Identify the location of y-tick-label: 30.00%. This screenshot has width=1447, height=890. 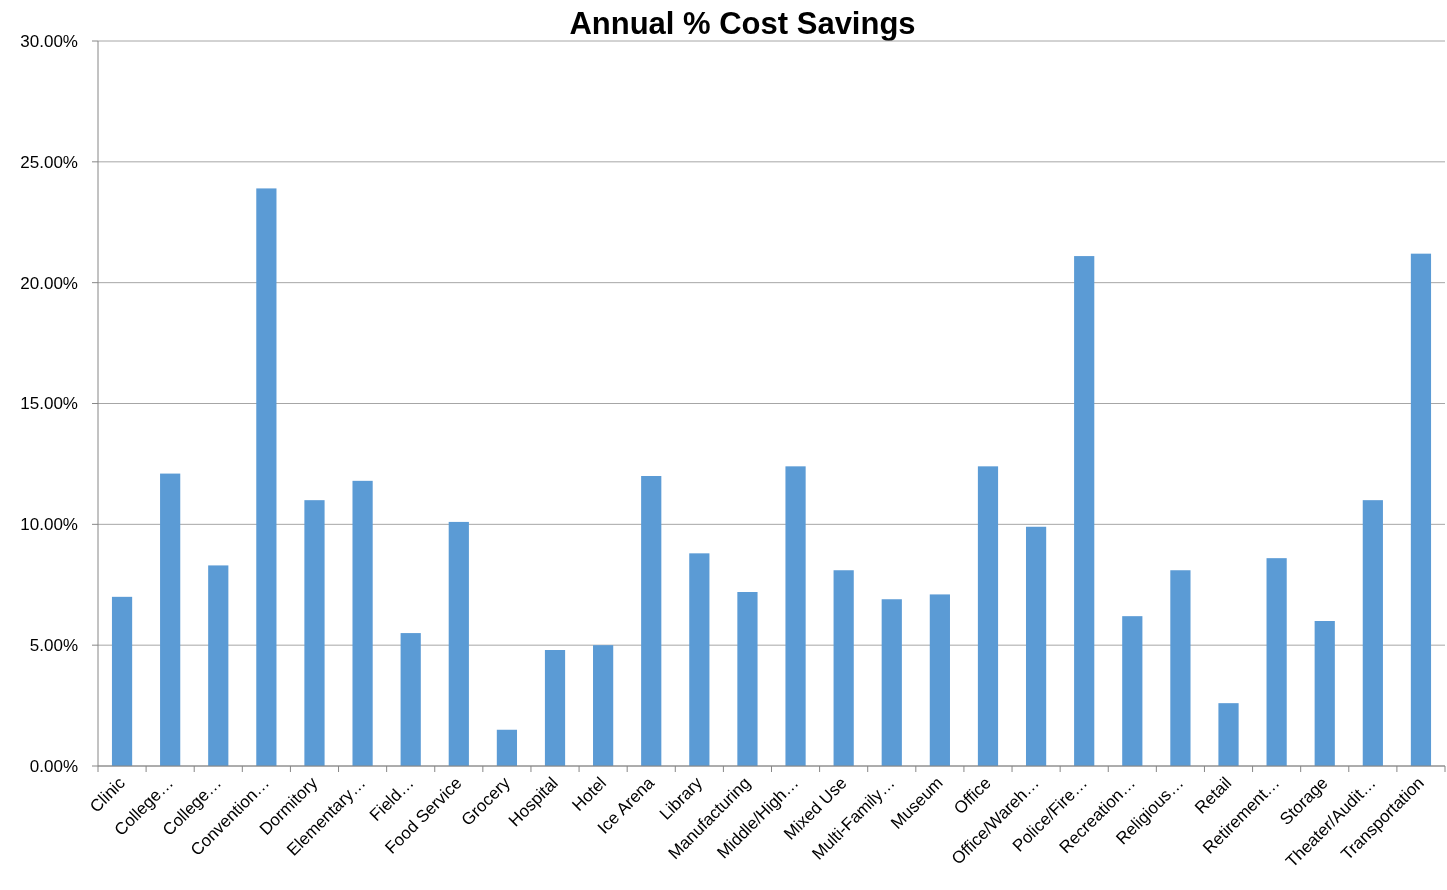
(49, 41).